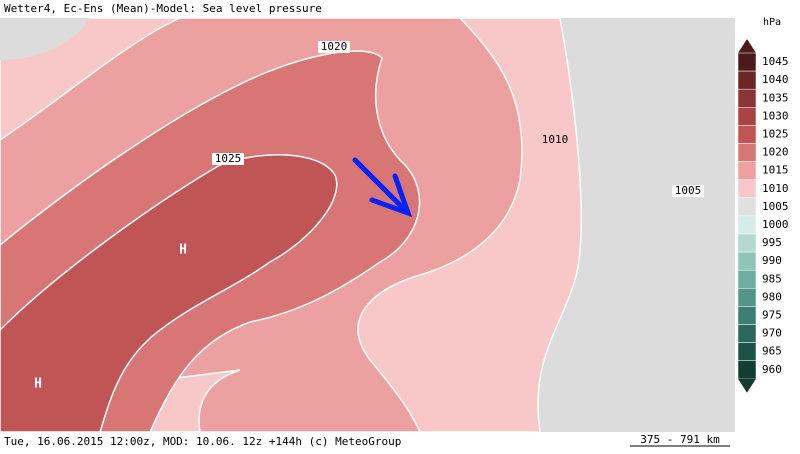 This screenshot has width=800, height=454. Describe the element at coordinates (772, 296) in the screenshot. I see `legend-label: 980` at that location.